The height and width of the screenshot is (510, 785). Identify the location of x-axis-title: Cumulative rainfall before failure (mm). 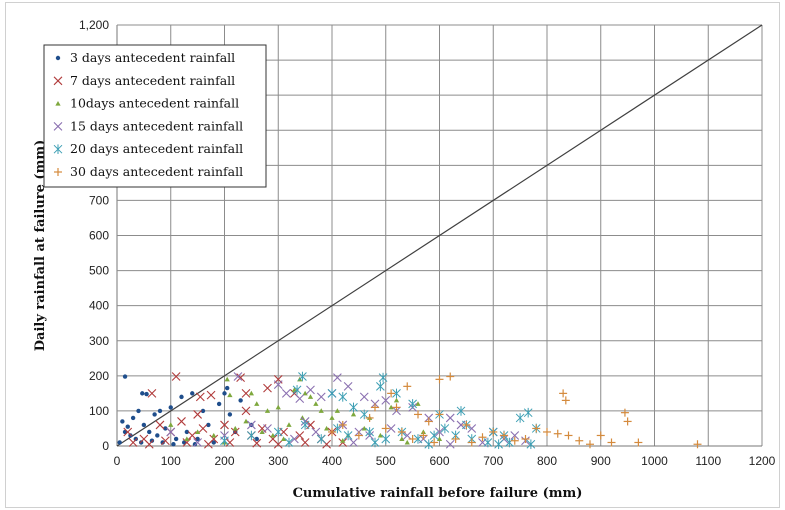
(438, 493).